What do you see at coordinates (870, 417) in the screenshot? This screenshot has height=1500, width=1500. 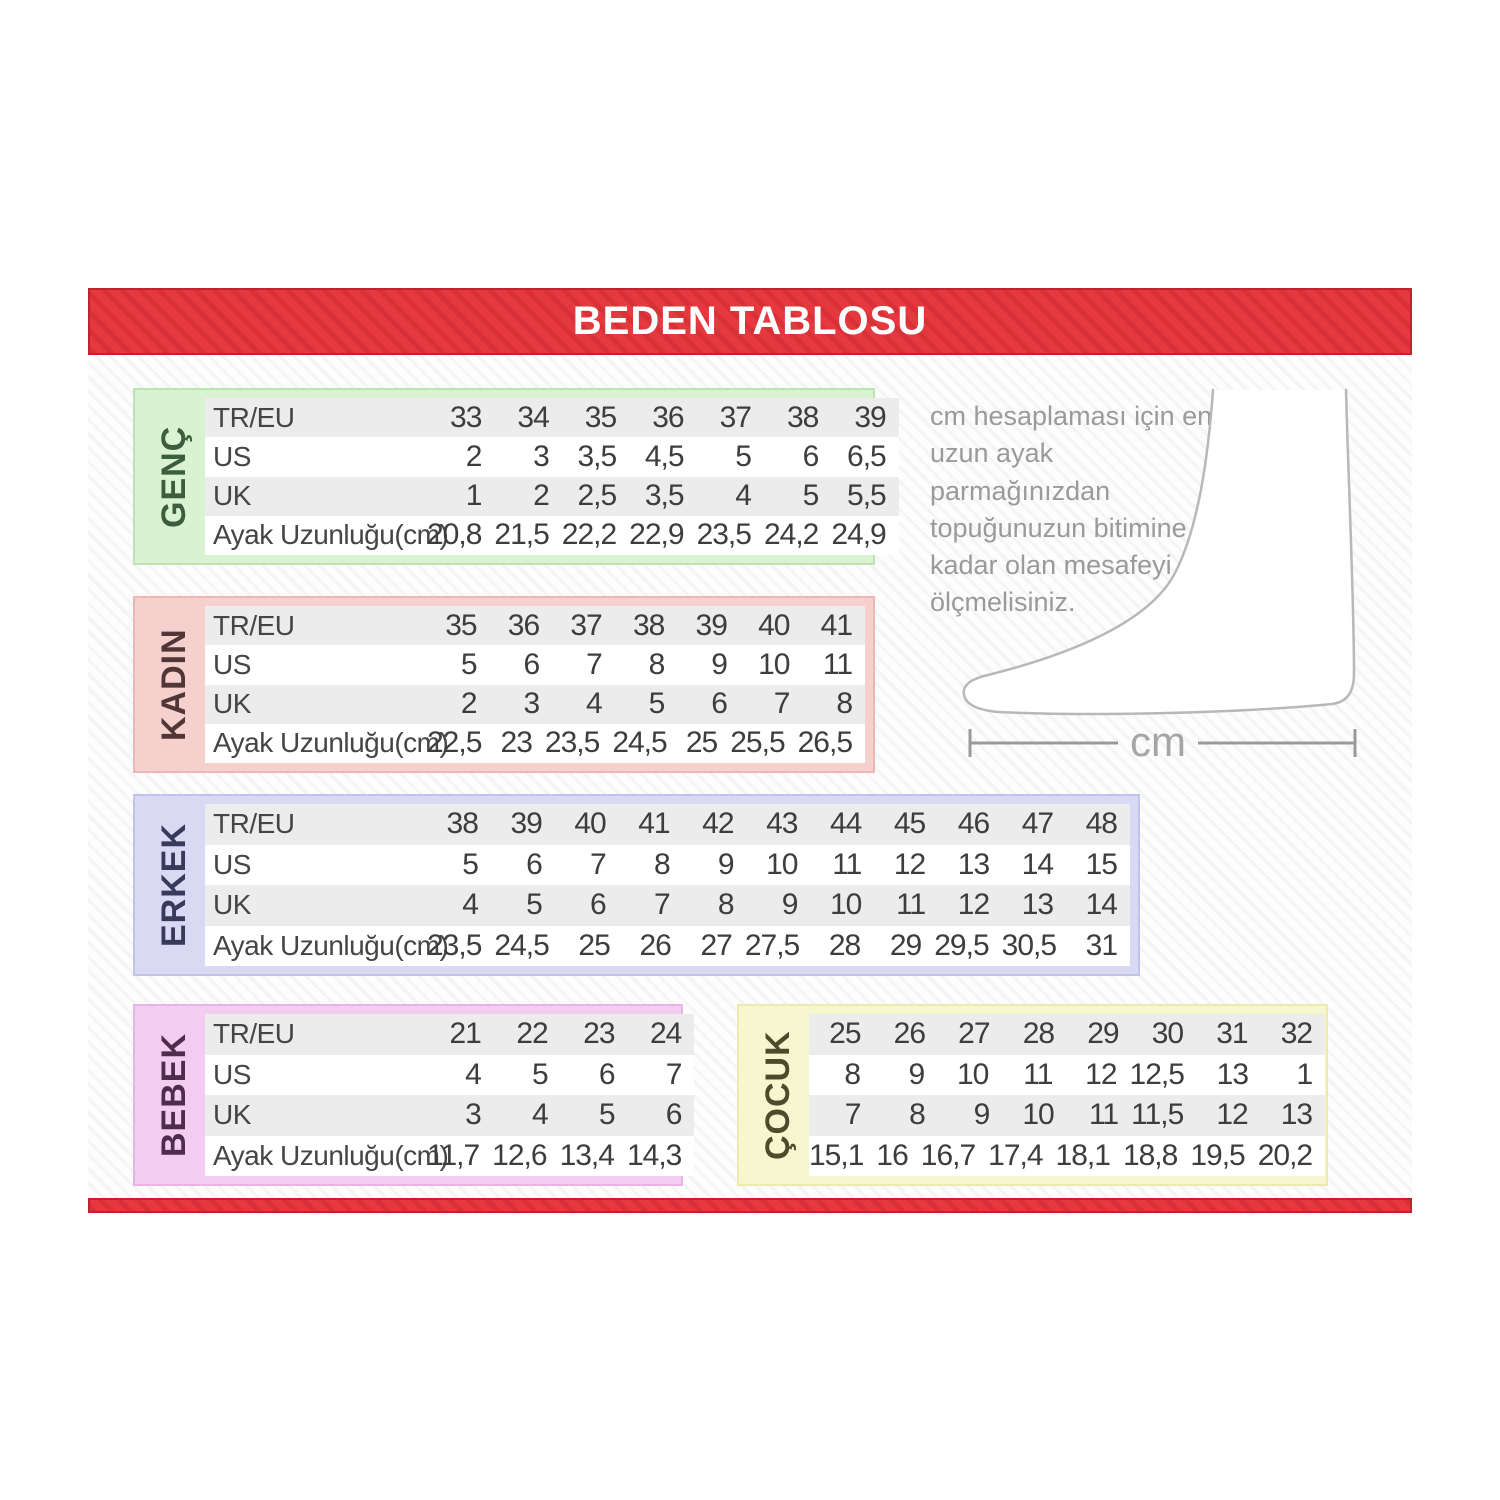 I see `size-value: 39` at bounding box center [870, 417].